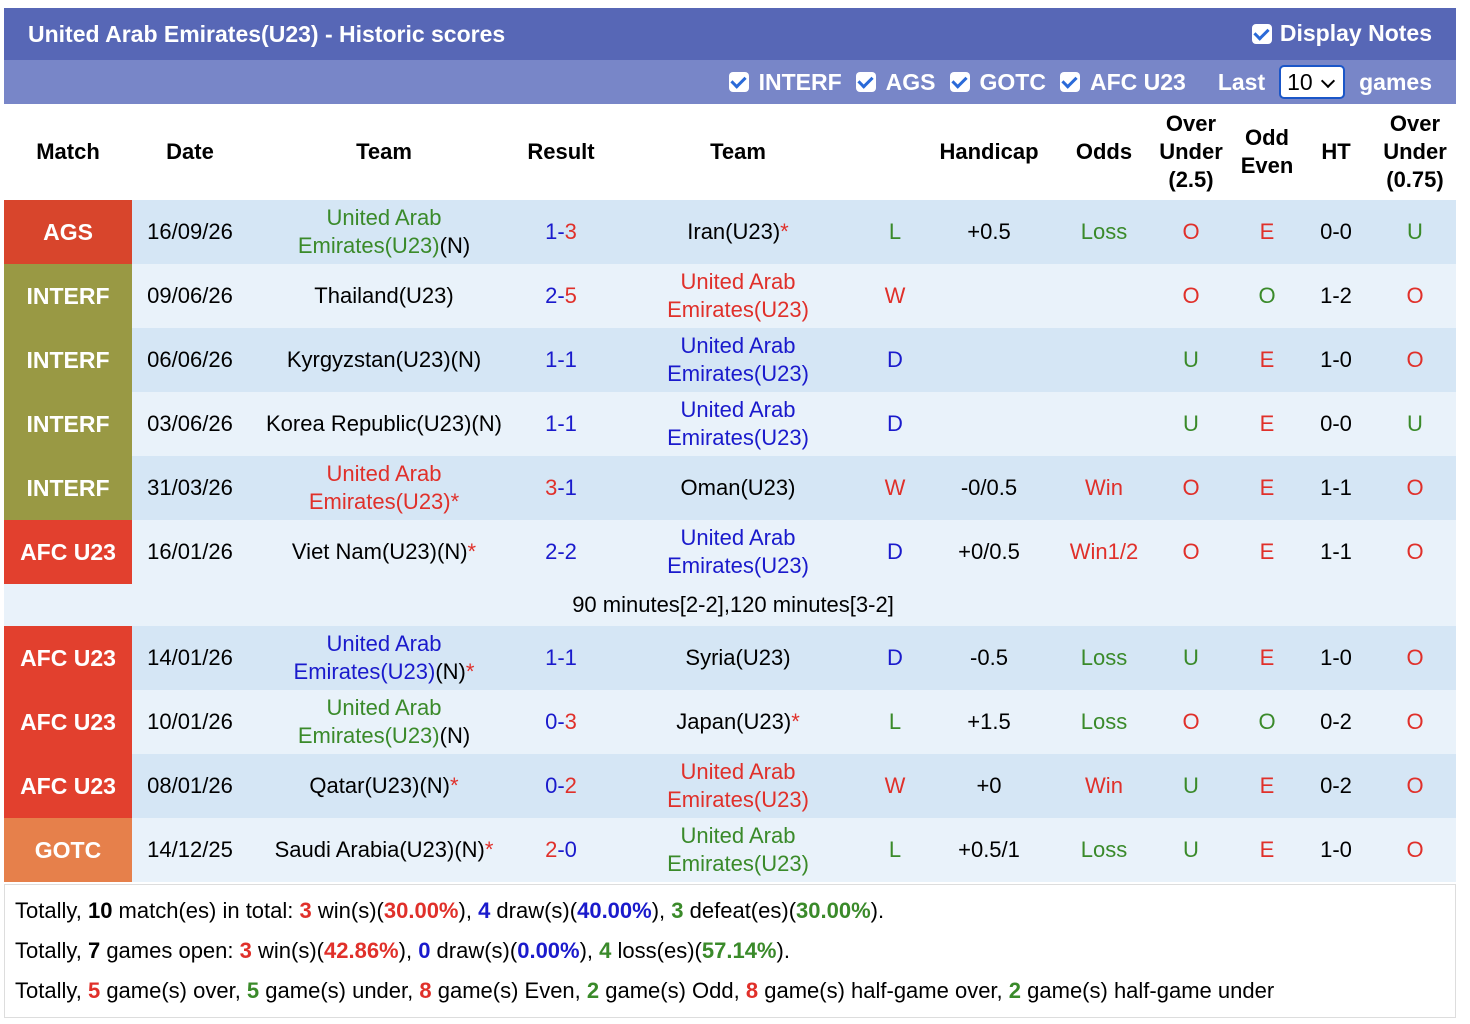 This screenshot has width=1470, height=1024. I want to click on summary-number: 3, so click(245, 950).